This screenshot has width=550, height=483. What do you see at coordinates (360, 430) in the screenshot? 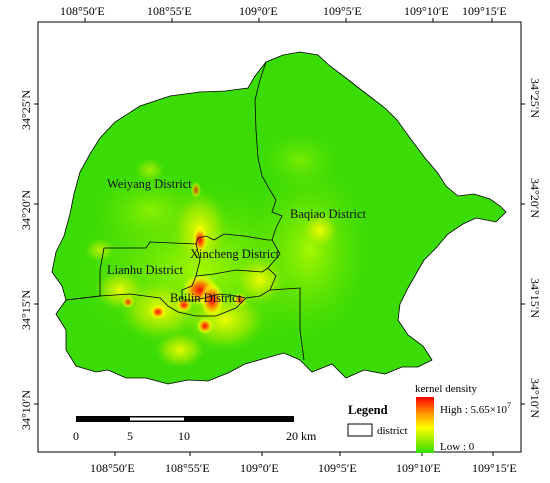
I see `legend-district-swatch` at bounding box center [360, 430].